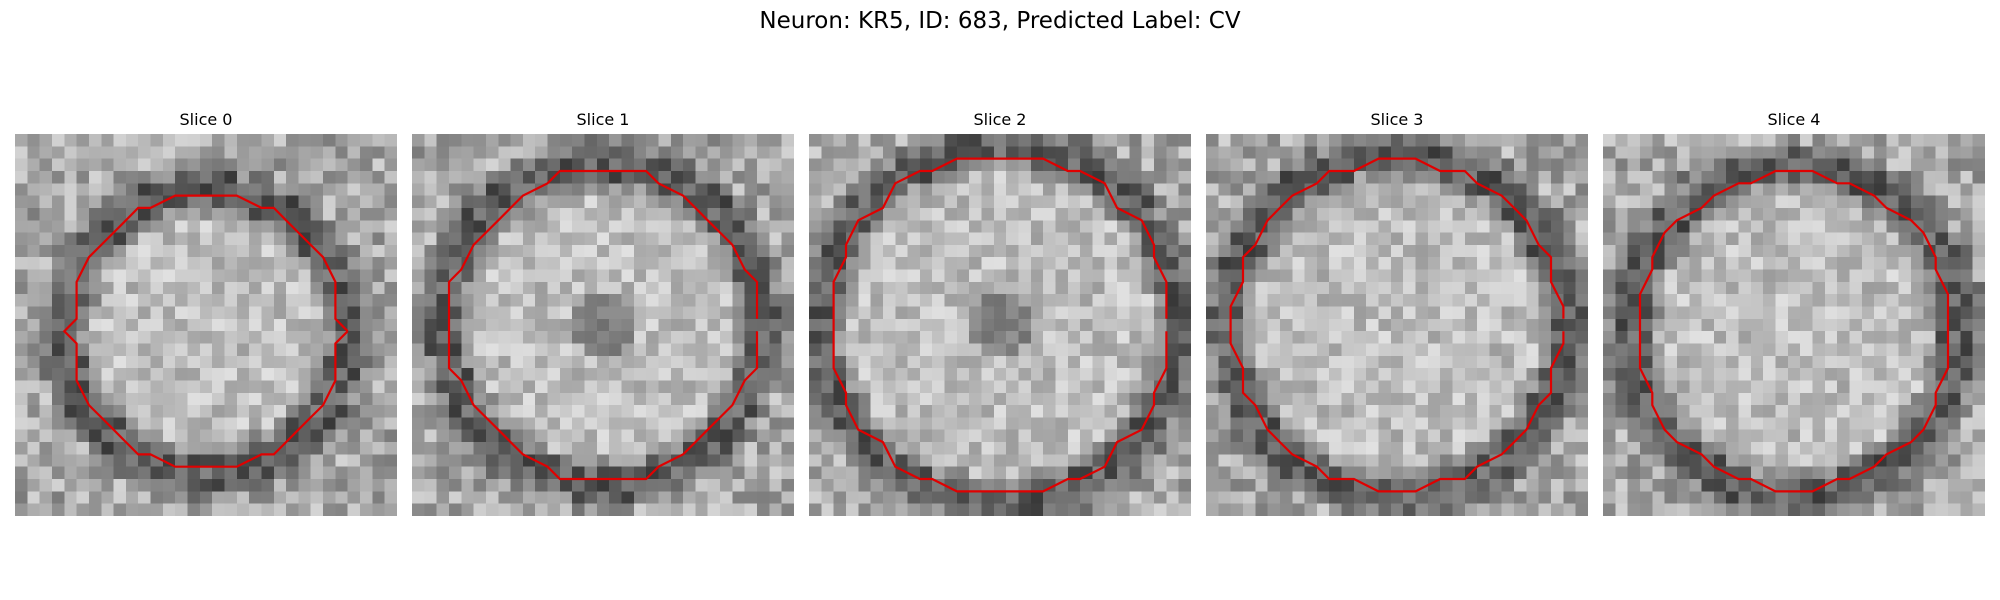  What do you see at coordinates (206, 119) in the screenshot?
I see `slice-title-0: Slice 0` at bounding box center [206, 119].